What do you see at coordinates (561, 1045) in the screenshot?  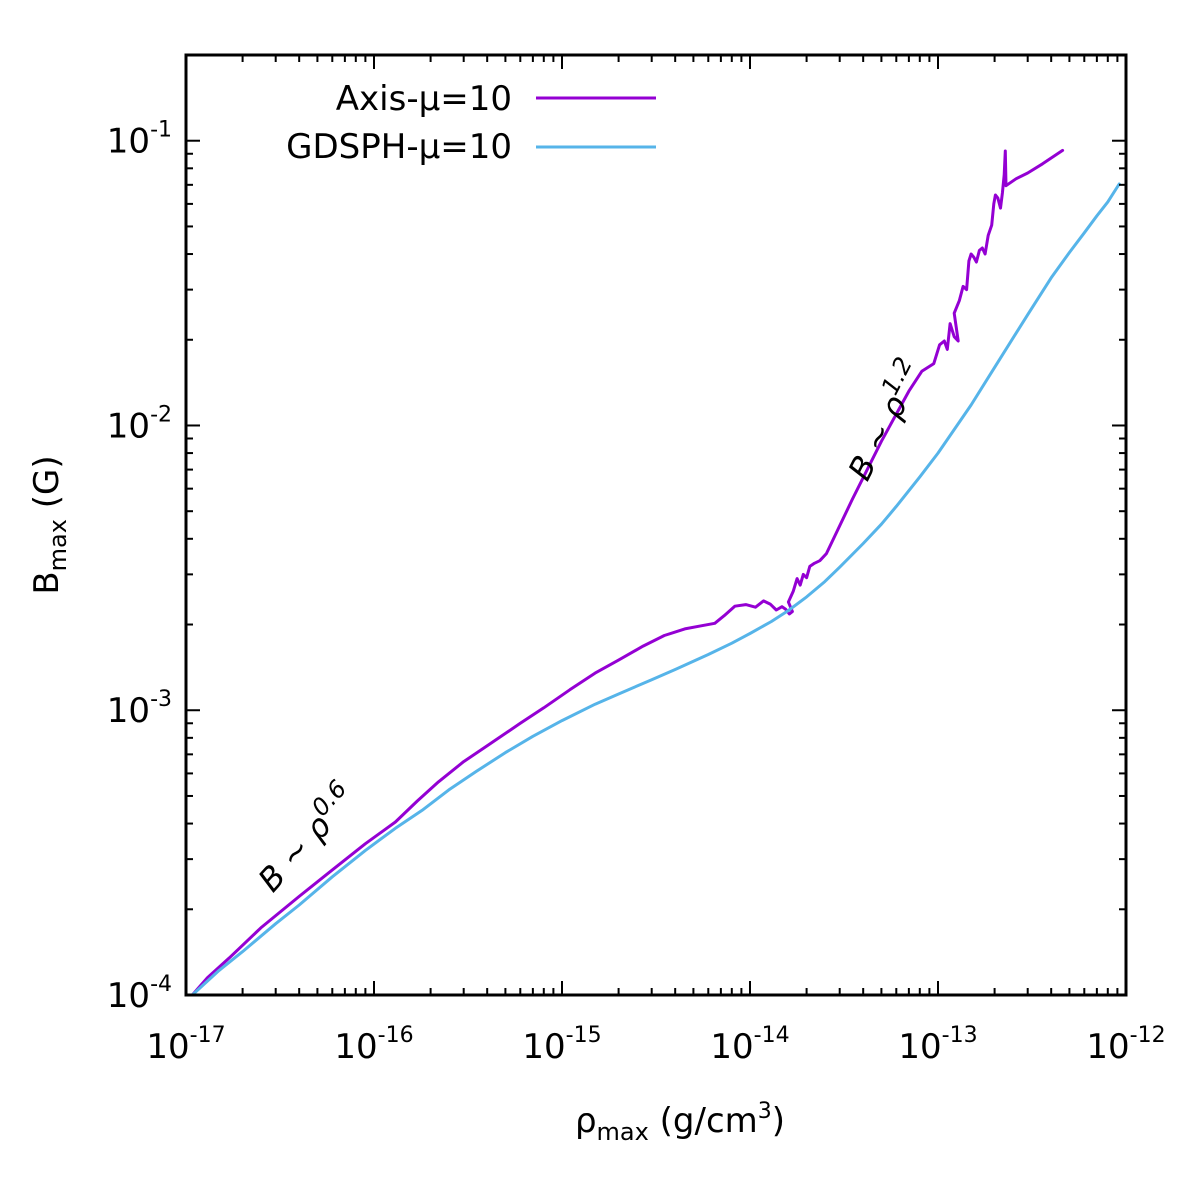 I see `x-tick-label: 10-15` at bounding box center [561, 1045].